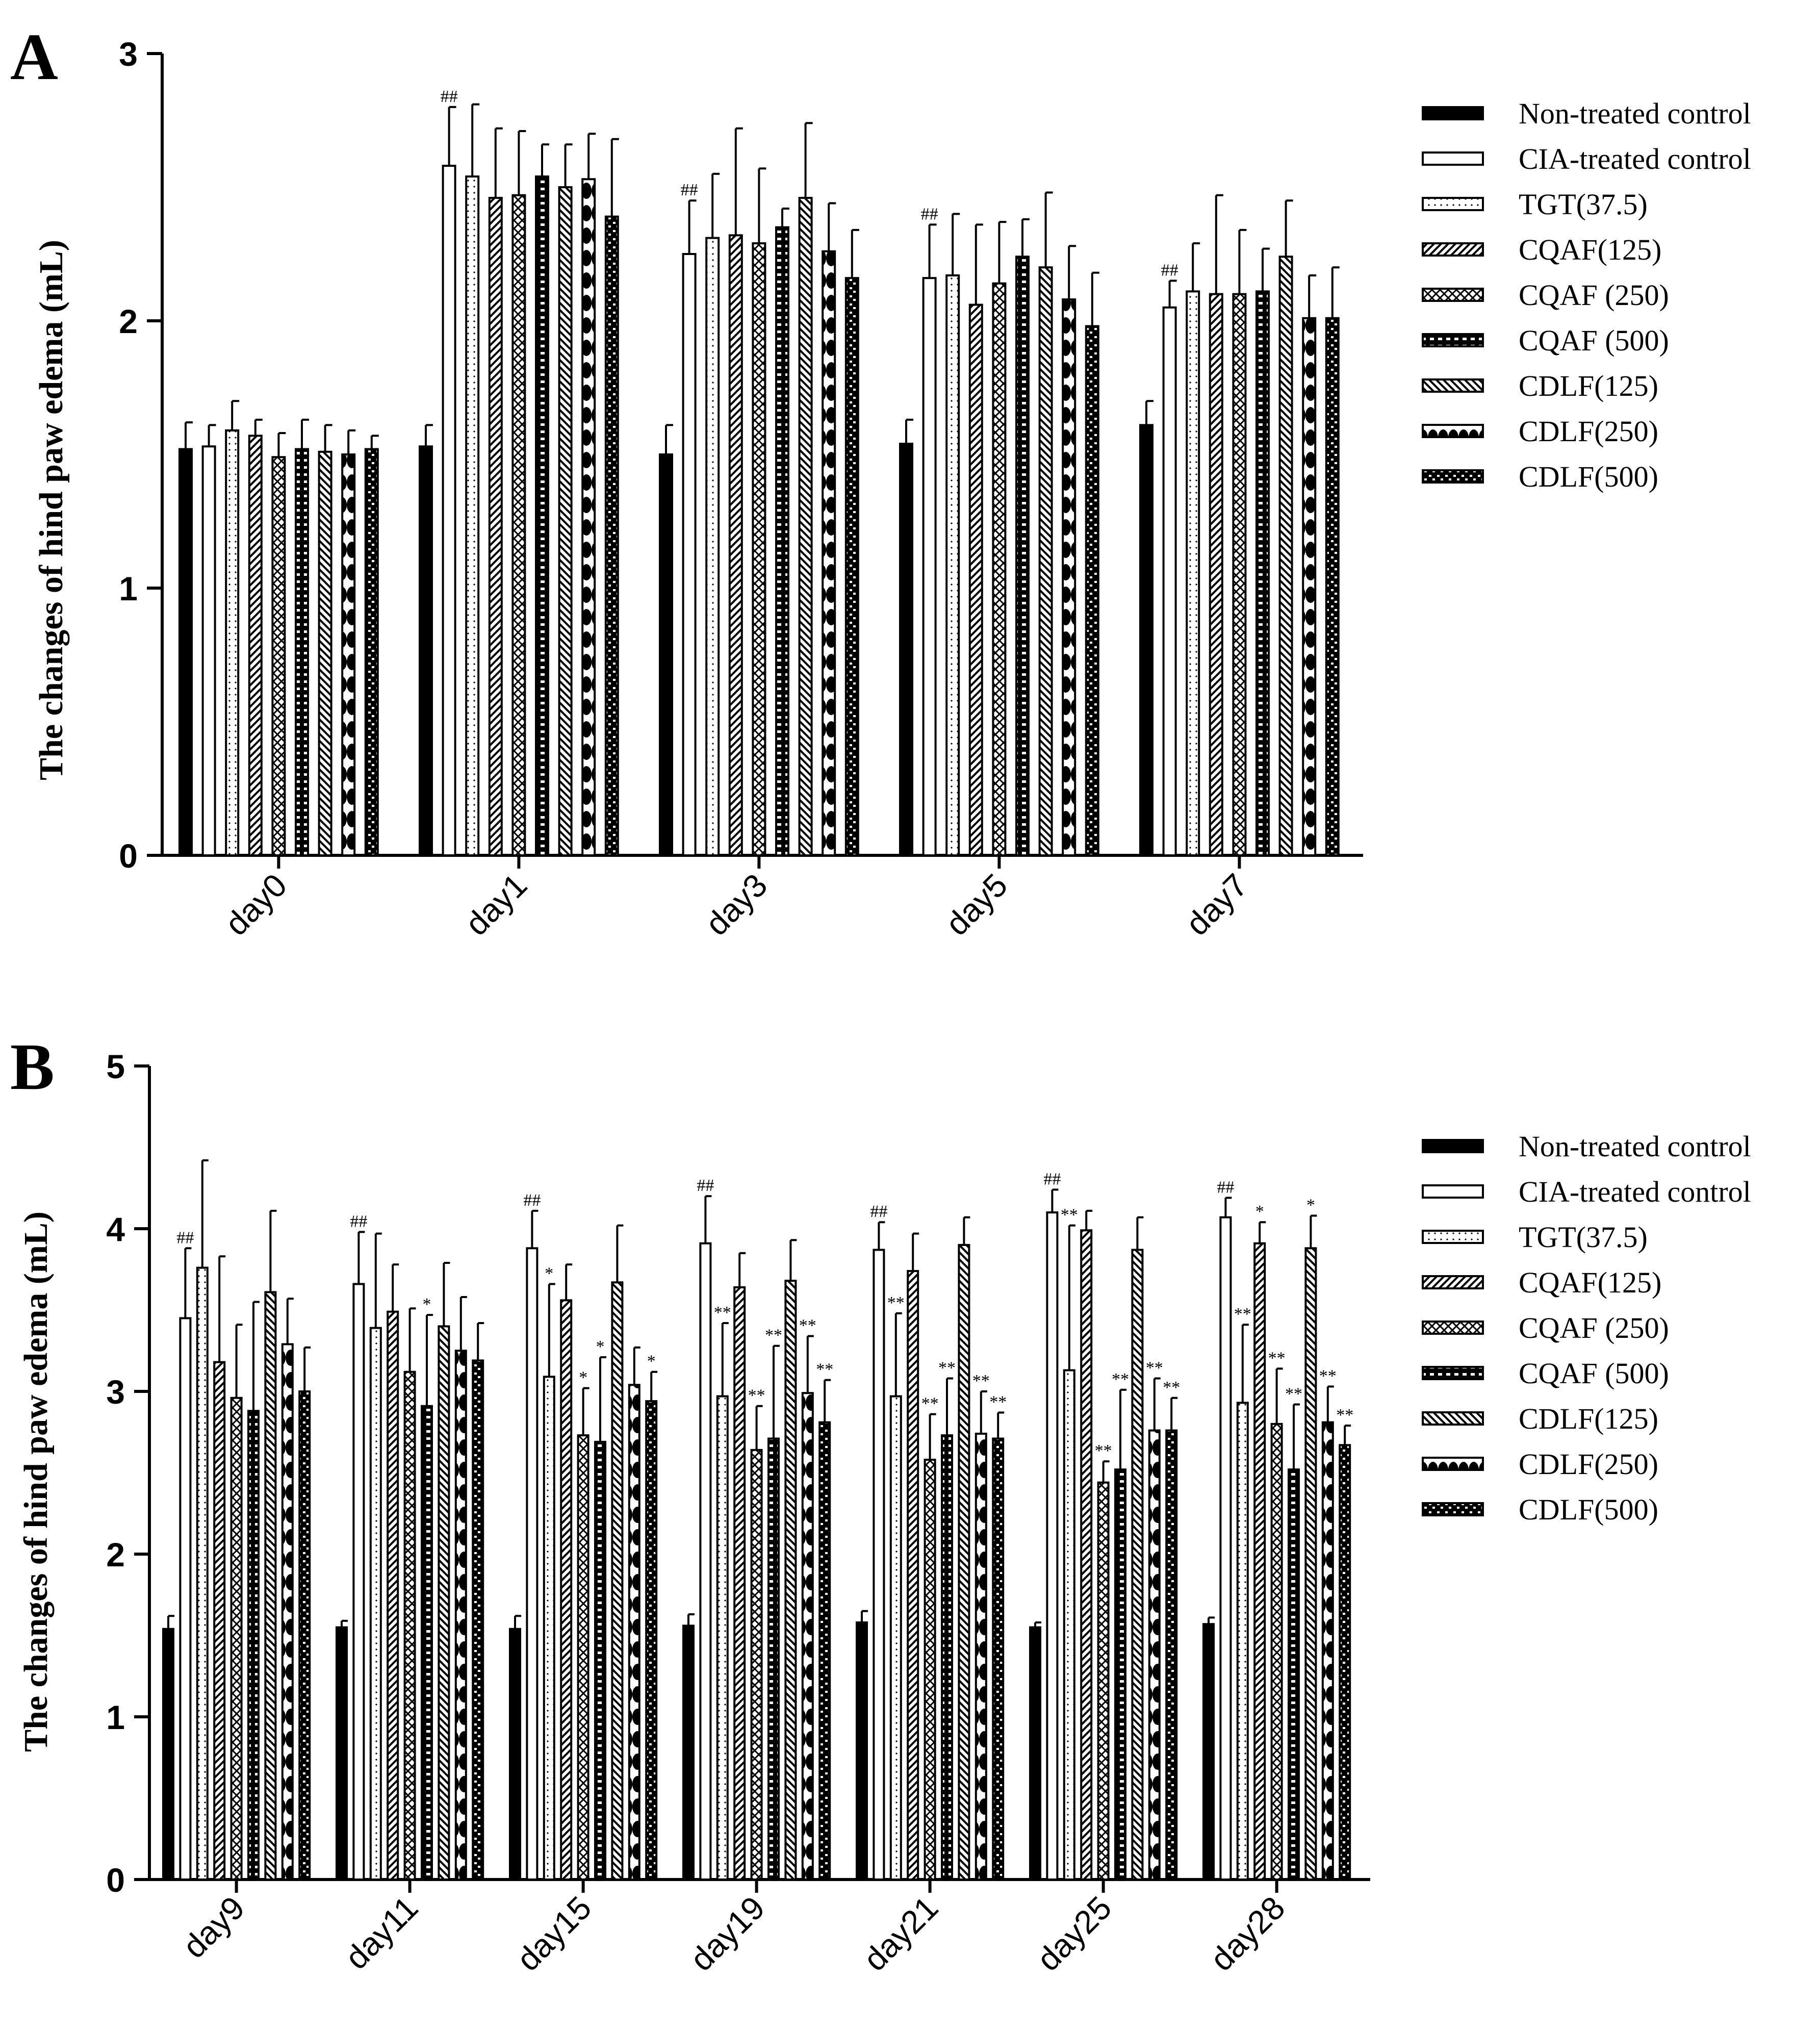 Image resolution: width=1820 pixels, height=2031 pixels. I want to click on x-tick-label: day3, so click(736, 905).